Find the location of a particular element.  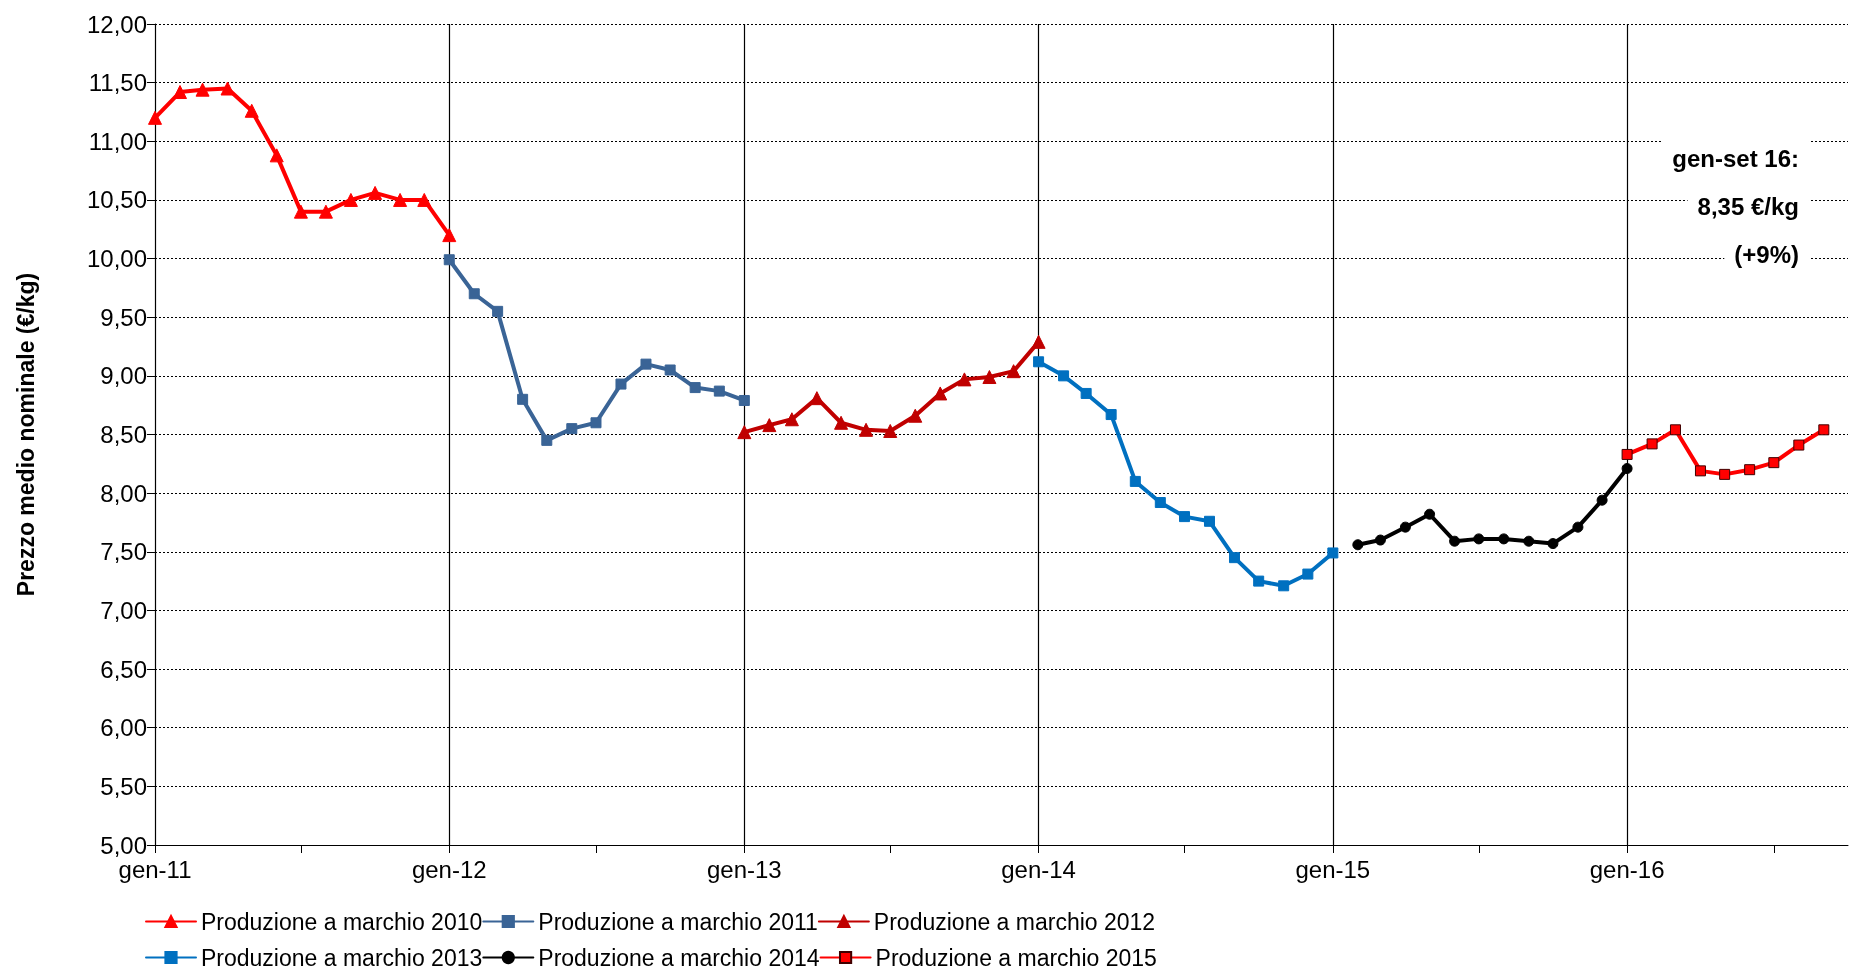

y-tick-label: 6,00 is located at coordinates (123, 728).